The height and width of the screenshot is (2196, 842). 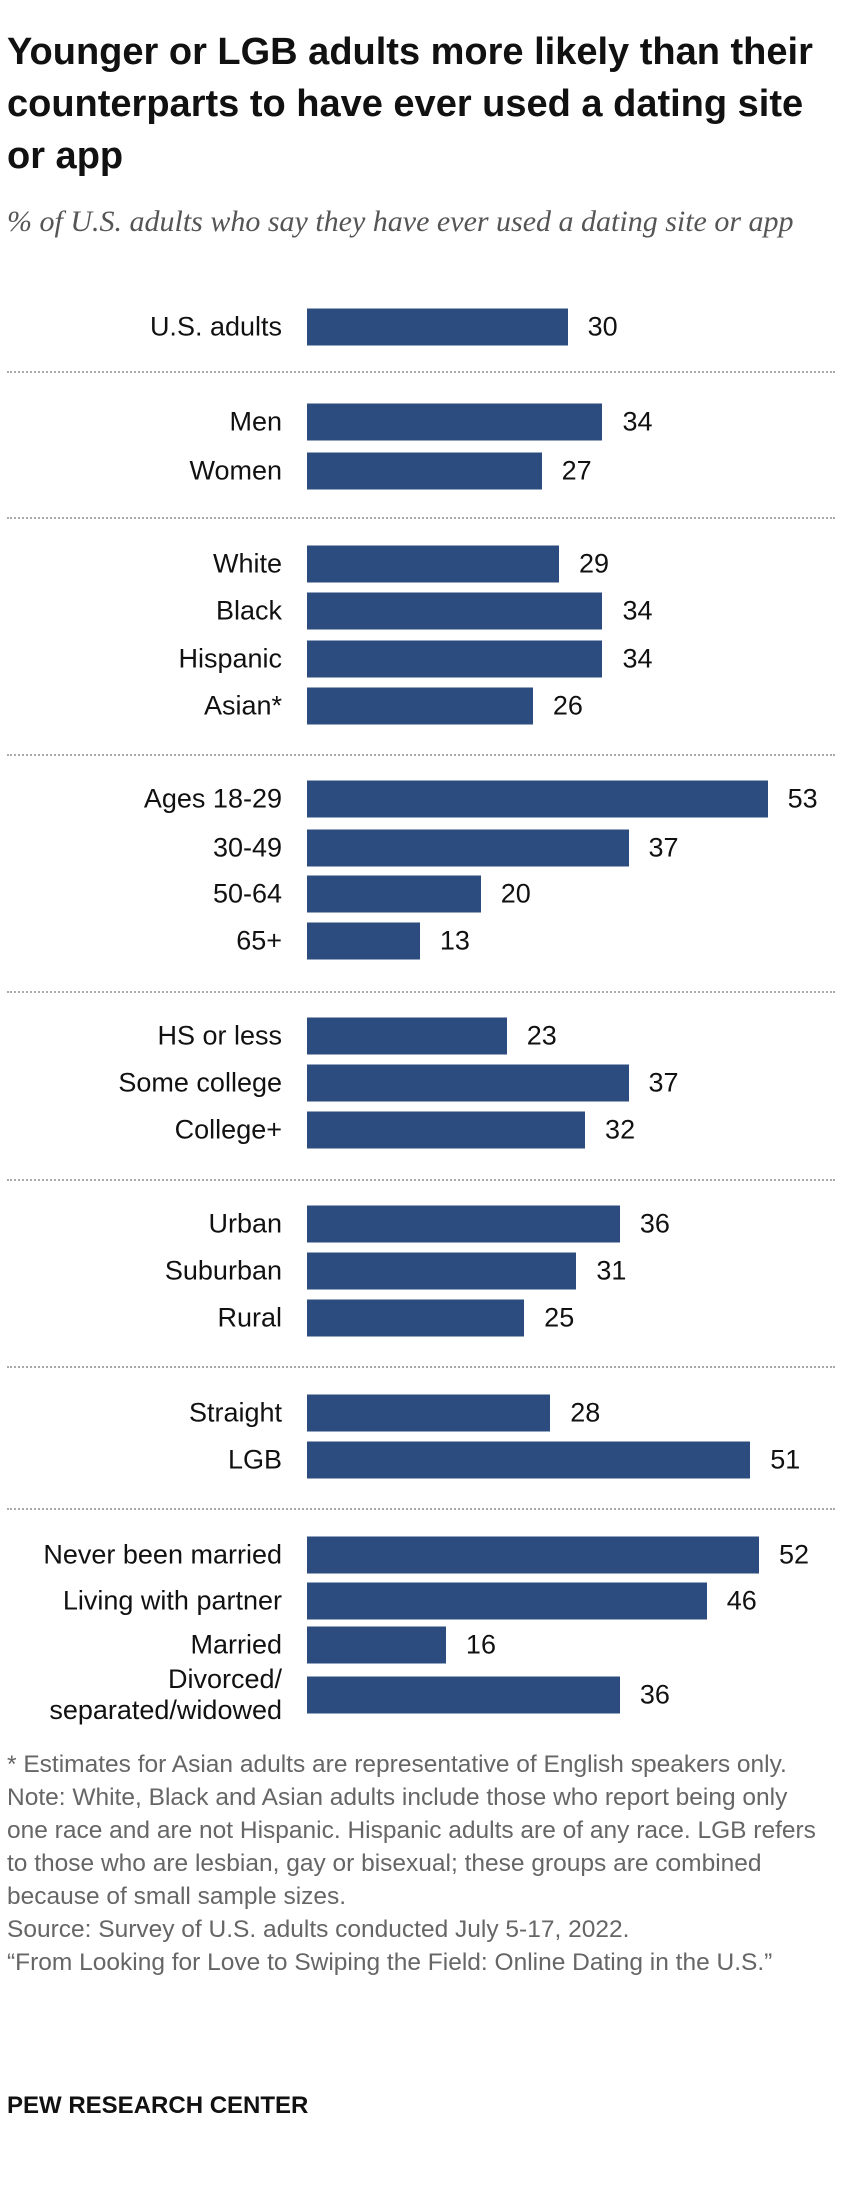 I want to click on value-label: 28, so click(x=585, y=1412).